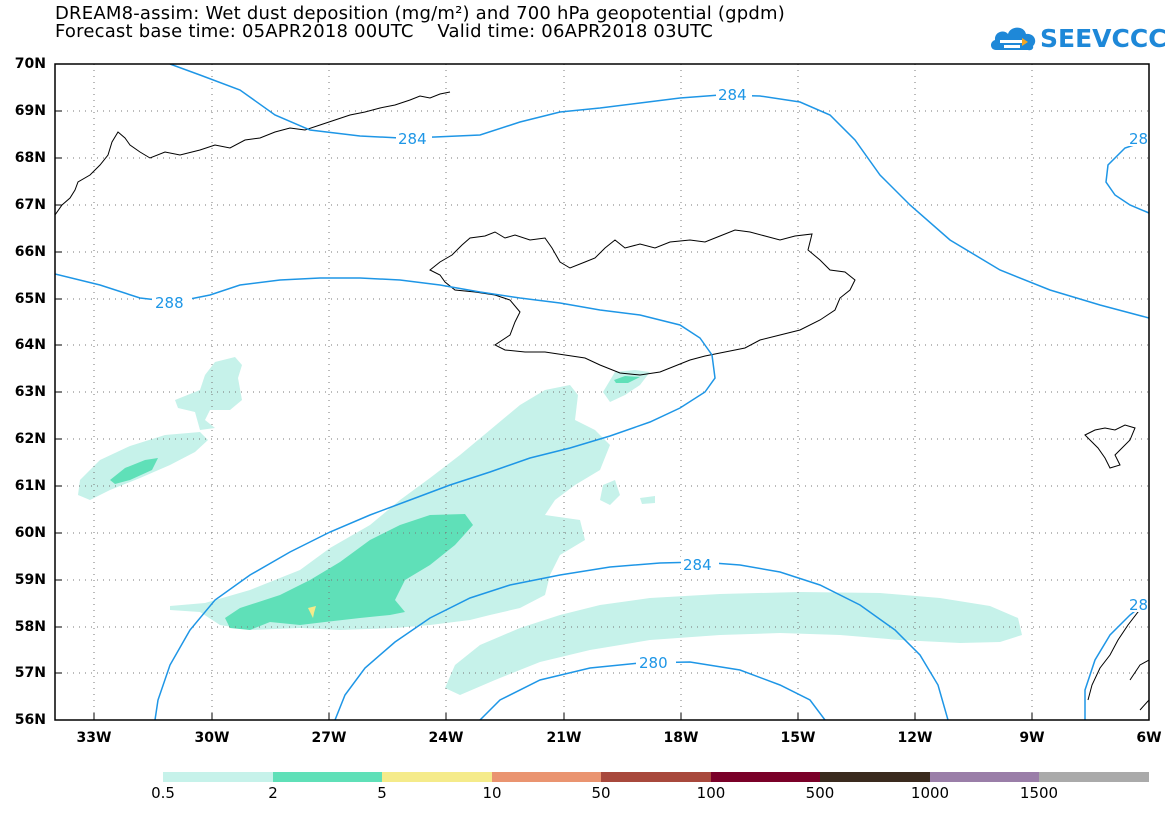 The height and width of the screenshot is (815, 1175). I want to click on lat-label: 56N, so click(30, 720).